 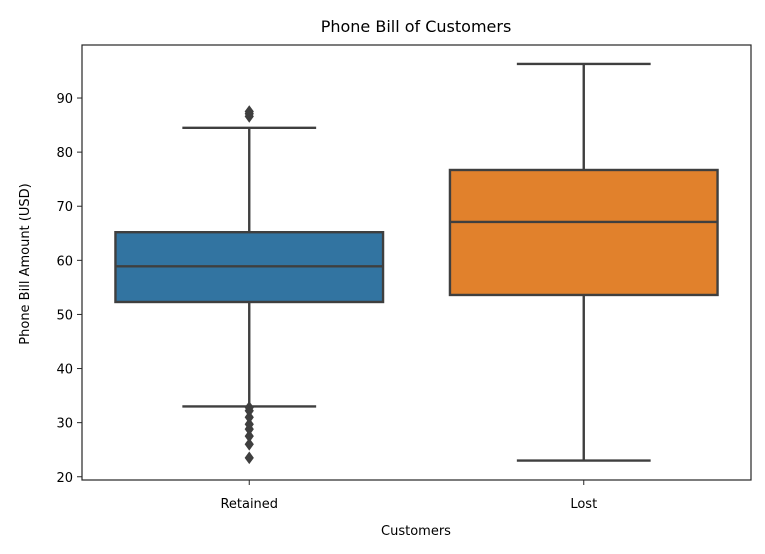 What do you see at coordinates (249, 504) in the screenshot?
I see `x-tick-label: Retained` at bounding box center [249, 504].